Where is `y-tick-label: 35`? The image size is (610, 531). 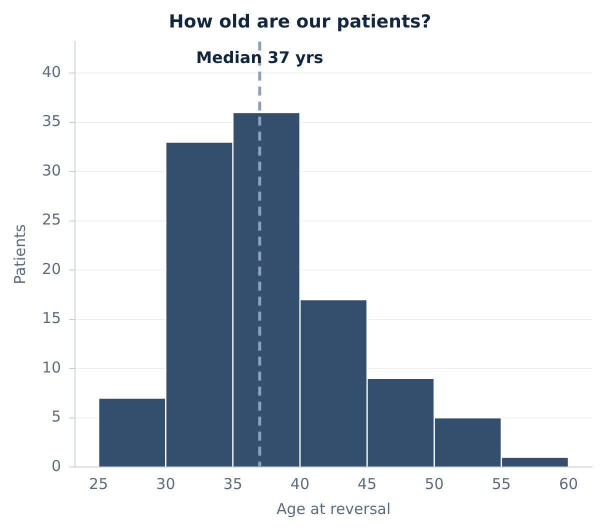
y-tick-label: 35 is located at coordinates (52, 121).